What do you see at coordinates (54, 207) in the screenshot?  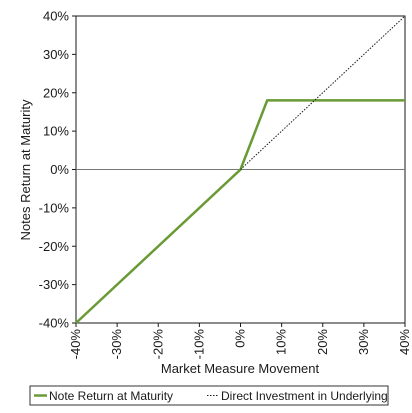 I see `y-tick-label: -10%` at bounding box center [54, 207].